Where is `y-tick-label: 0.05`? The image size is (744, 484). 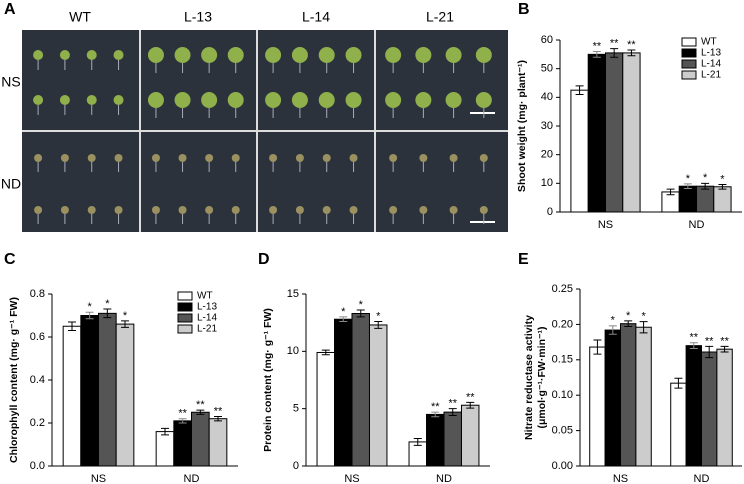
y-tick-label: 0.05 is located at coordinates (562, 431).